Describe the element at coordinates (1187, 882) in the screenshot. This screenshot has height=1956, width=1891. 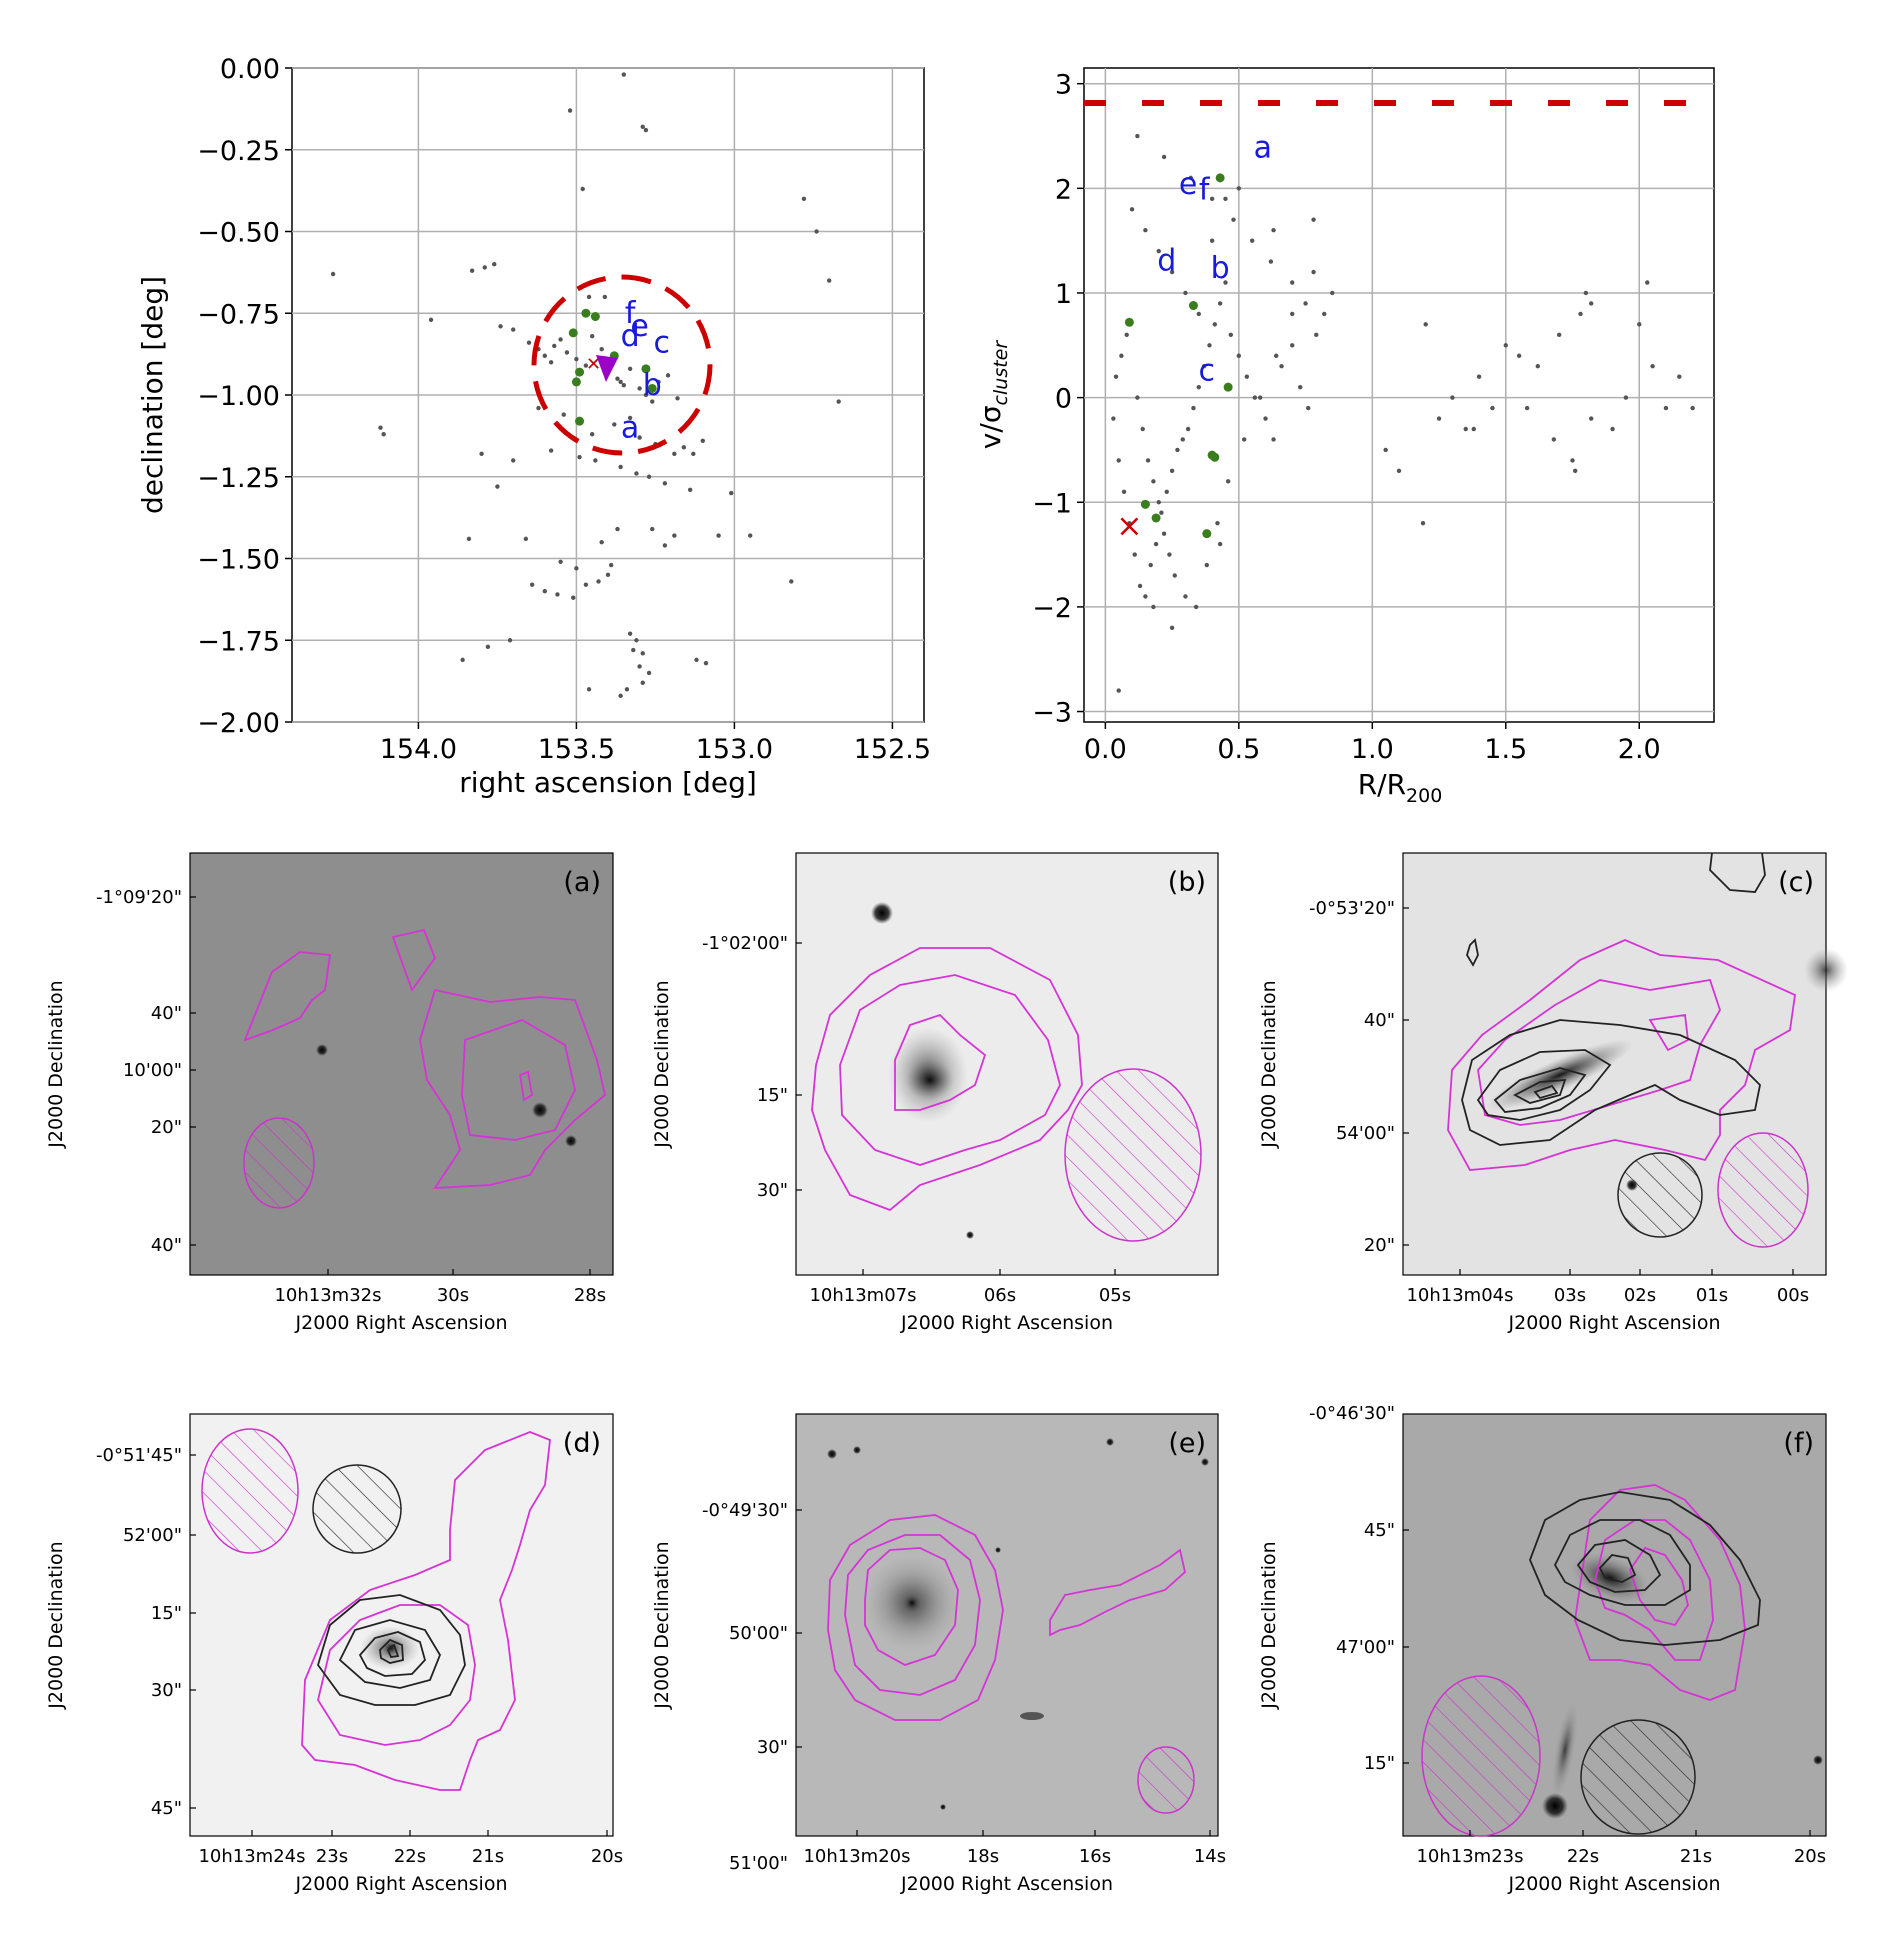
I see `panel-letter: (b)` at that location.